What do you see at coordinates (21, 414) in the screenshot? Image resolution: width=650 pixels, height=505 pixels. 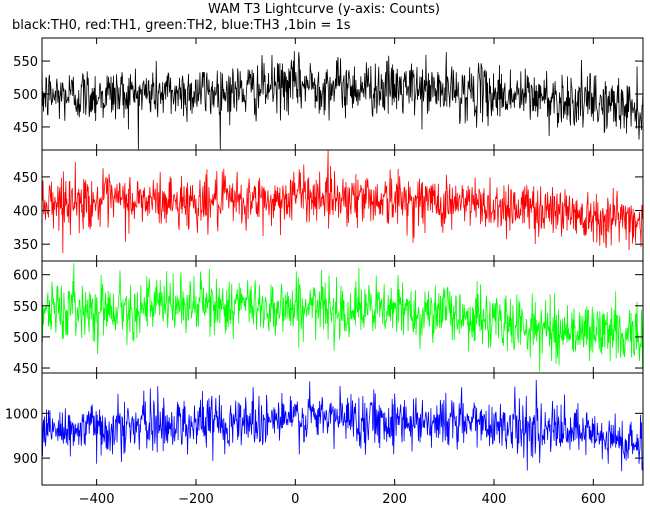 I see `y-tick-label: 1000` at bounding box center [21, 414].